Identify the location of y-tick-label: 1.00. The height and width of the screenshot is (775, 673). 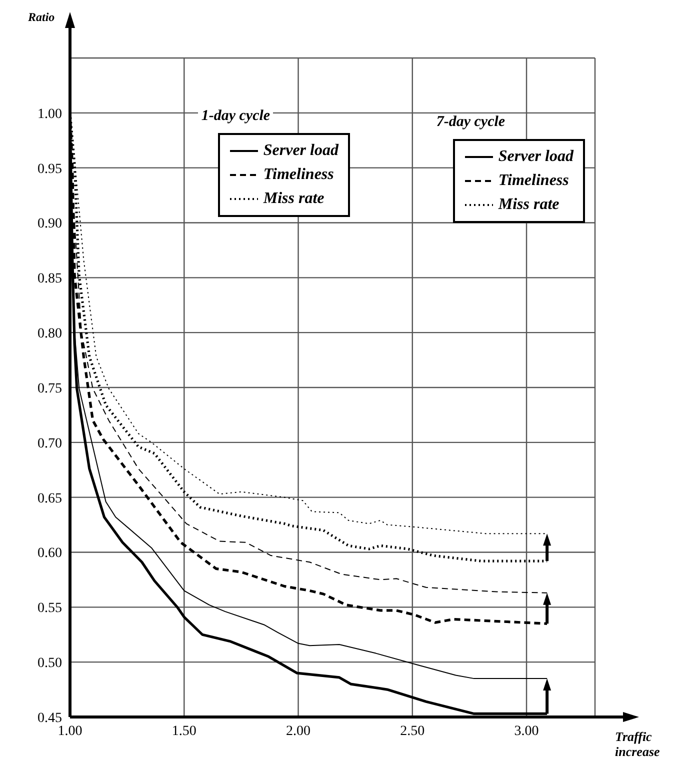
(50, 114).